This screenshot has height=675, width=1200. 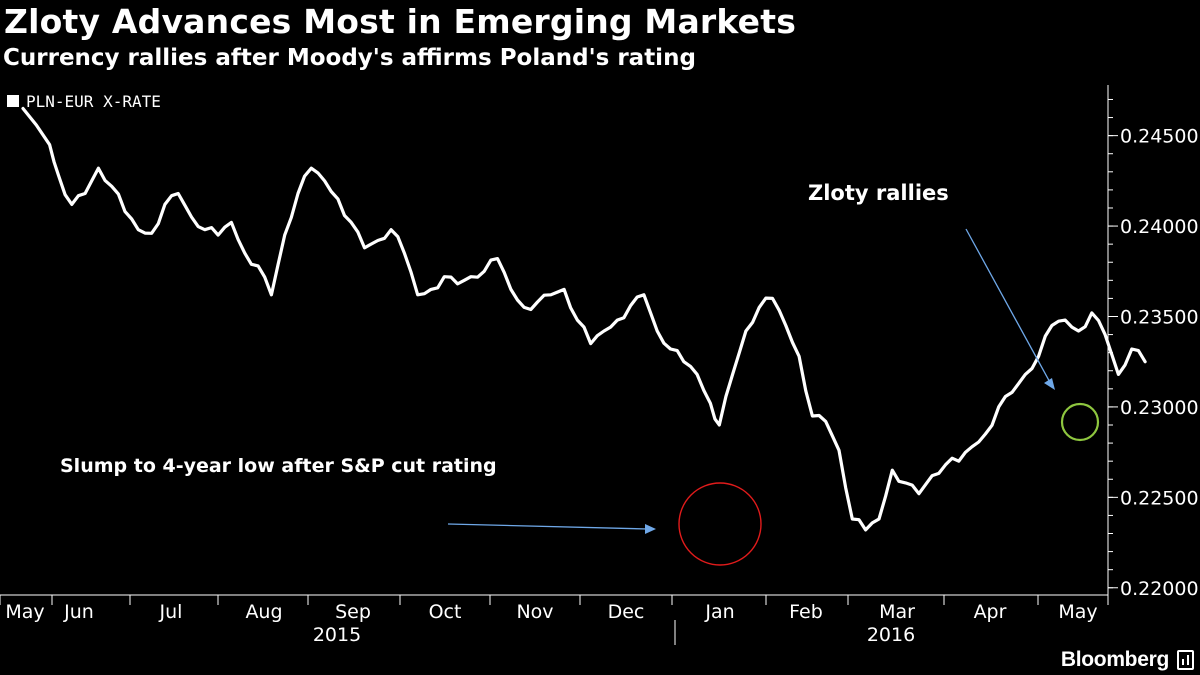 I want to click on annotation-slump: Slump to 4-year low after S&P cut rating, so click(x=278, y=466).